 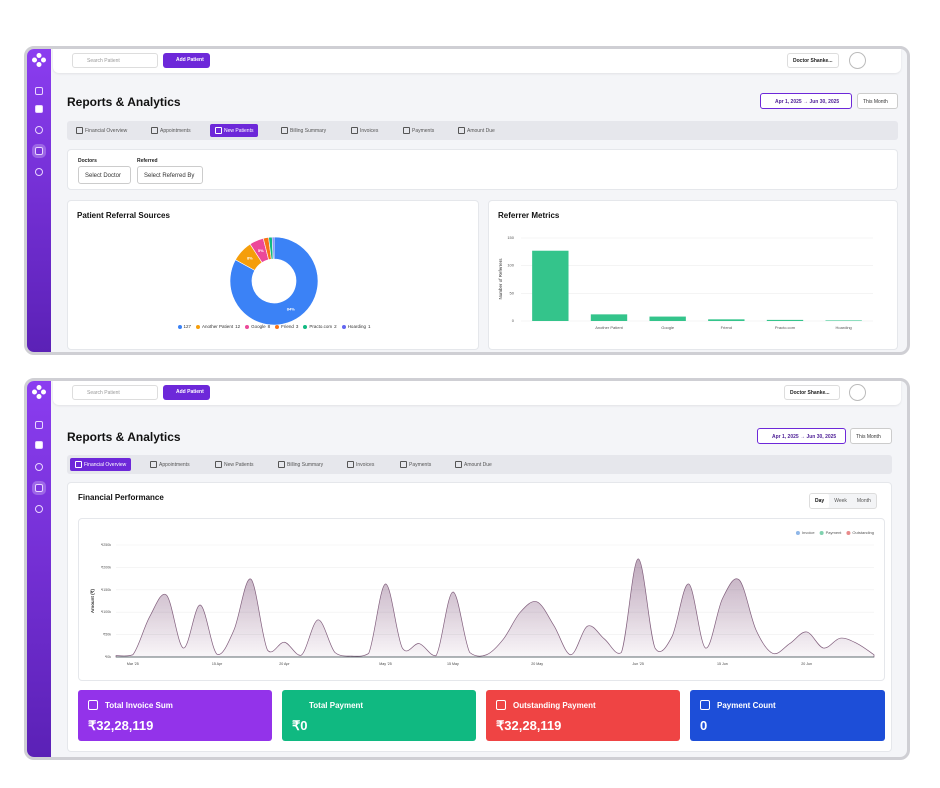 What do you see at coordinates (170, 175) in the screenshot?
I see `referred-select: Select Referred By` at bounding box center [170, 175].